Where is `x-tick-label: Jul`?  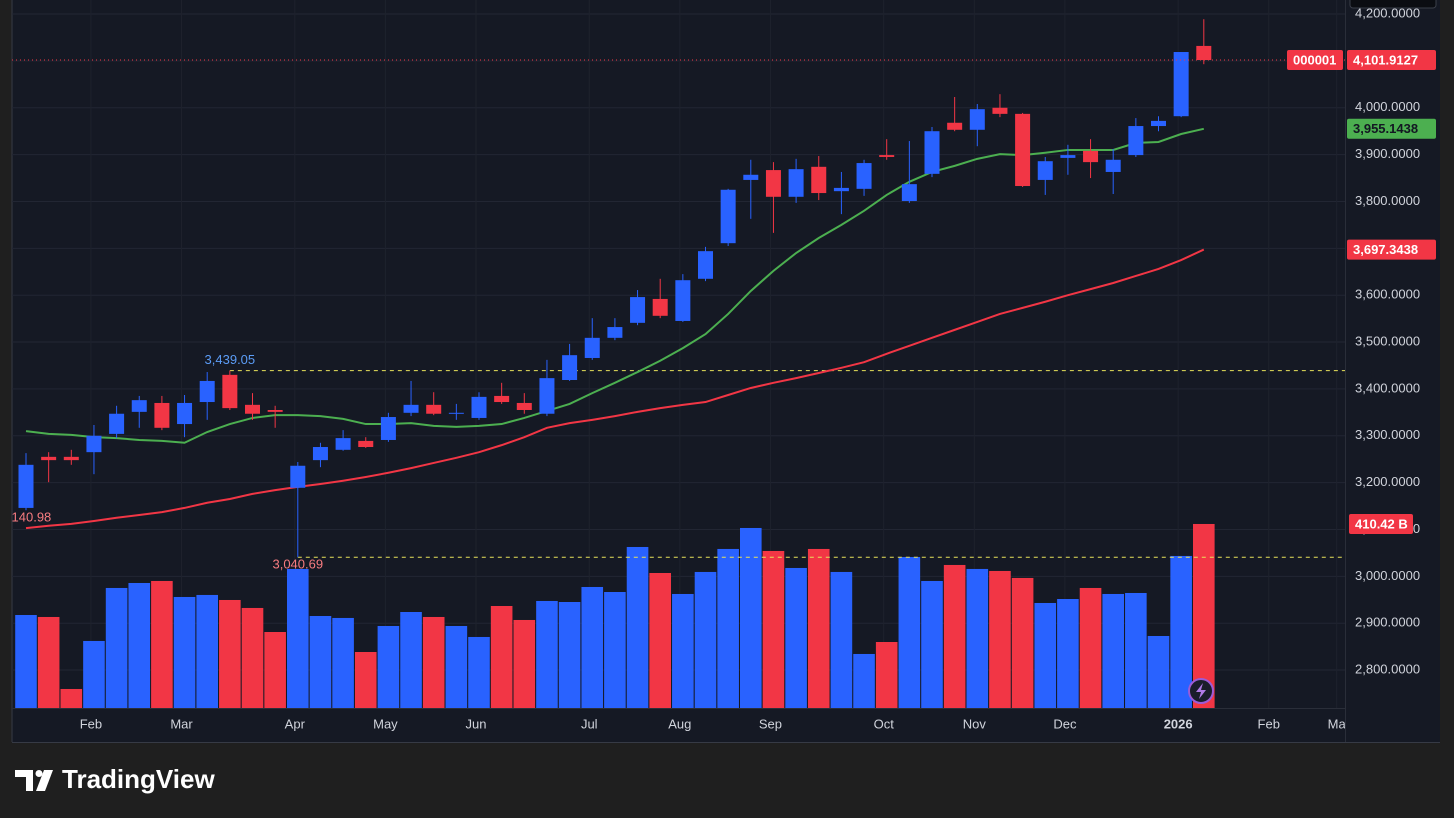 x-tick-label: Jul is located at coordinates (589, 723).